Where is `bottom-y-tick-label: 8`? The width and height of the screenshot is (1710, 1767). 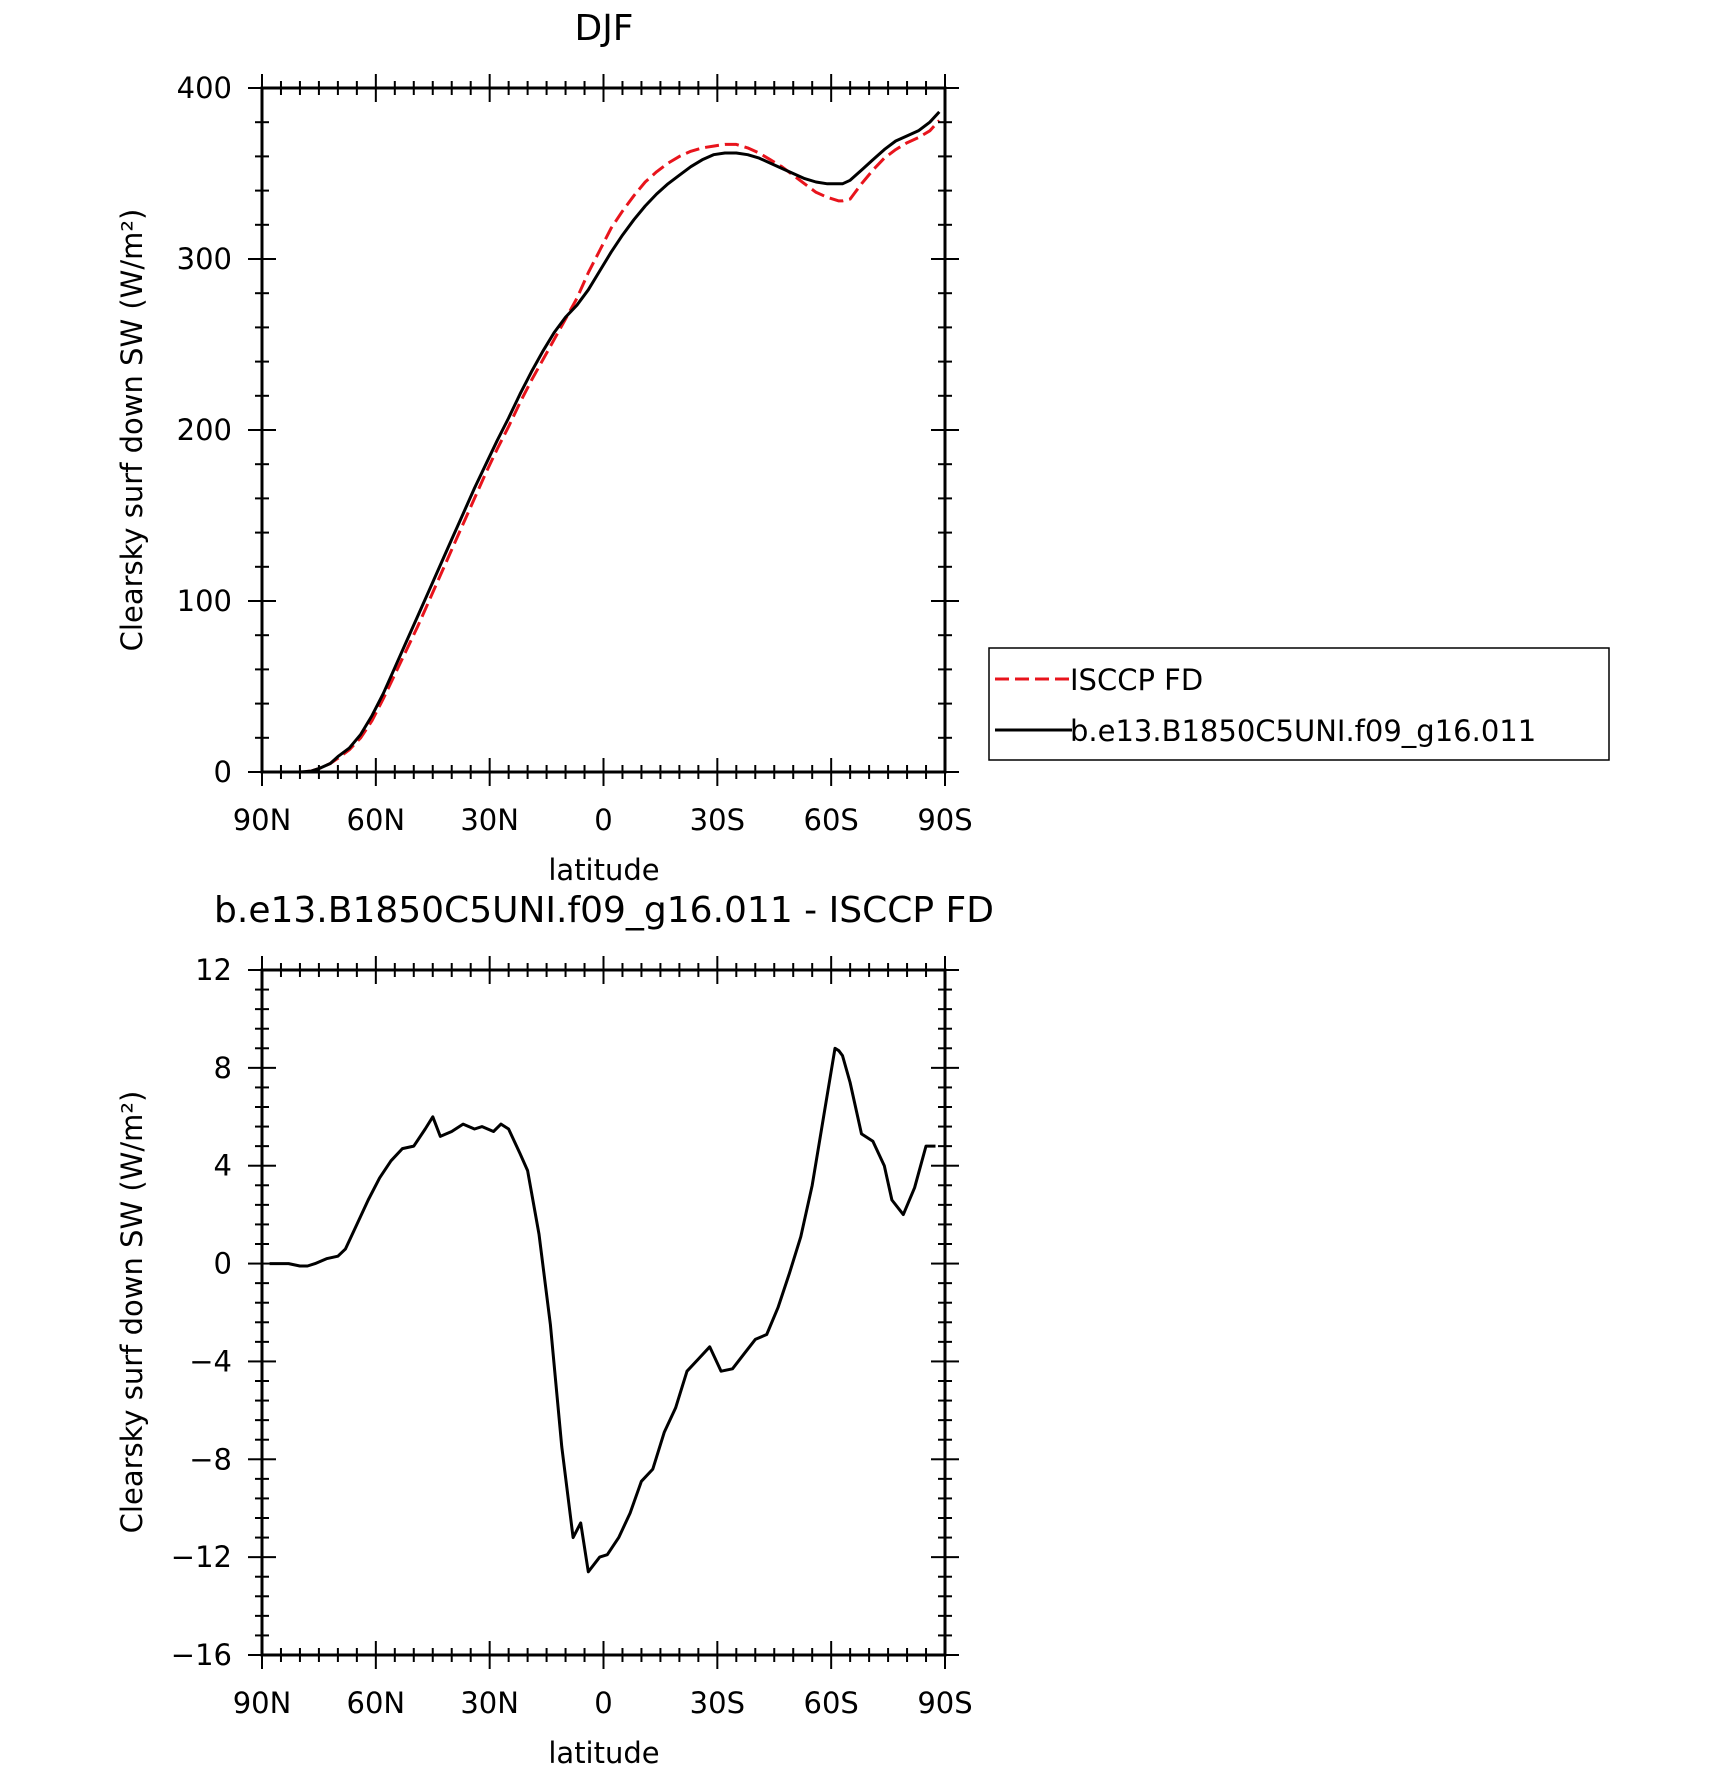 bottom-y-tick-label: 8 is located at coordinates (223, 1068).